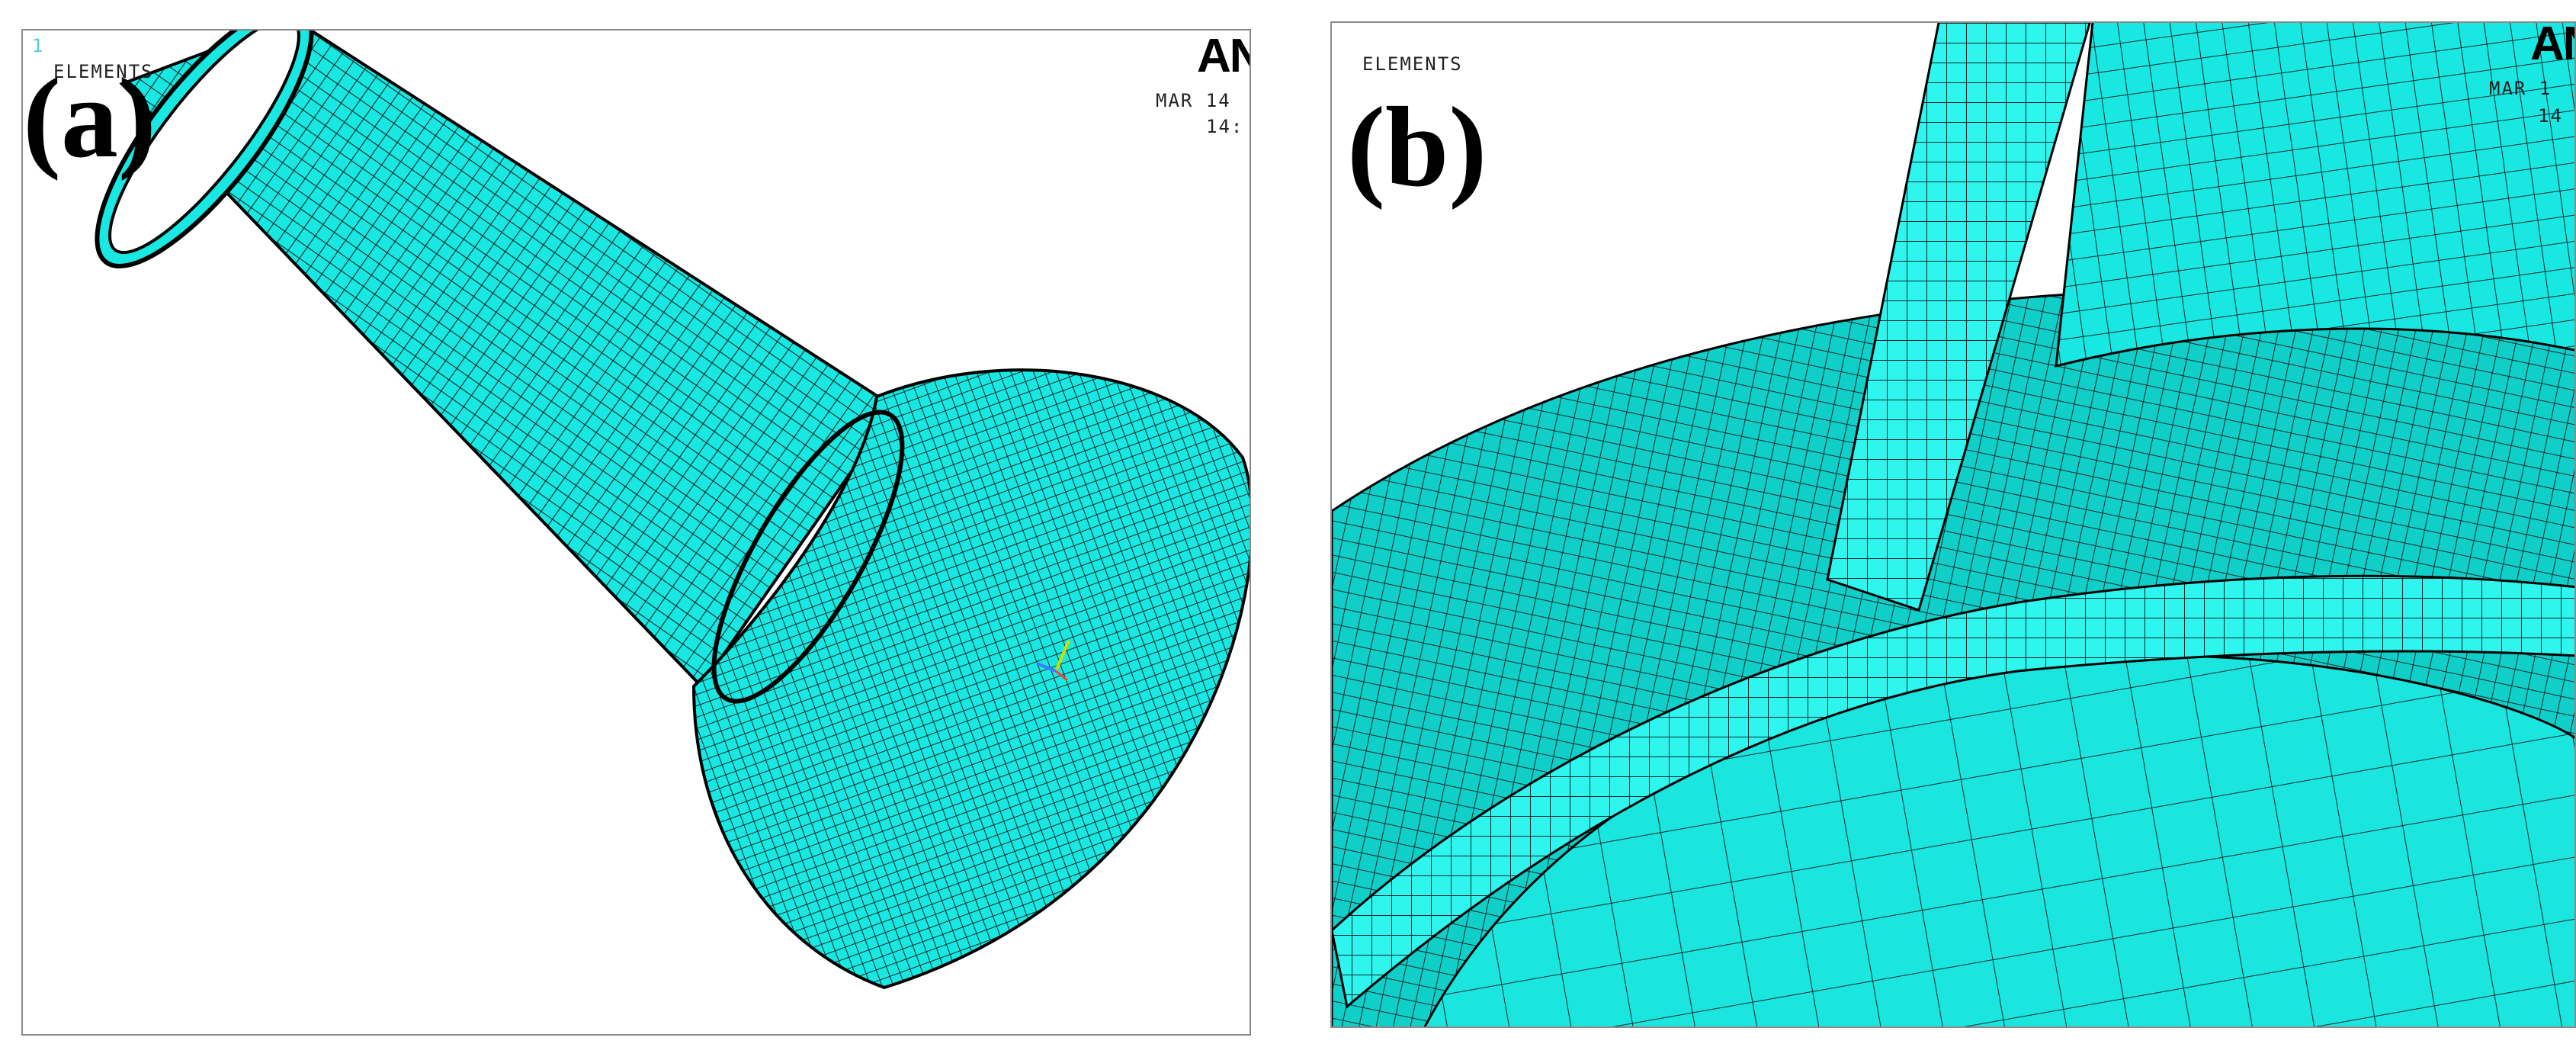  I want to click on panel-letter-a: (a), so click(89, 118).